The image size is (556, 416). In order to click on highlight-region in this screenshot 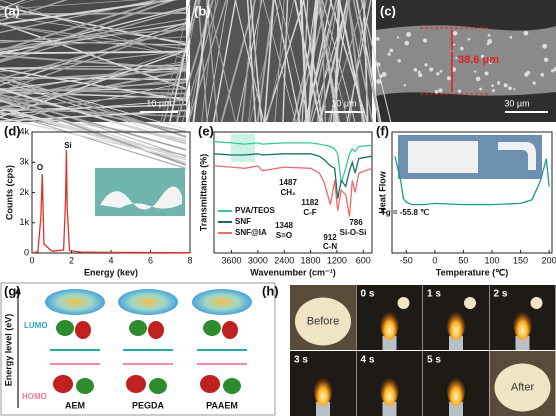, I will do `click(243, 148)`.